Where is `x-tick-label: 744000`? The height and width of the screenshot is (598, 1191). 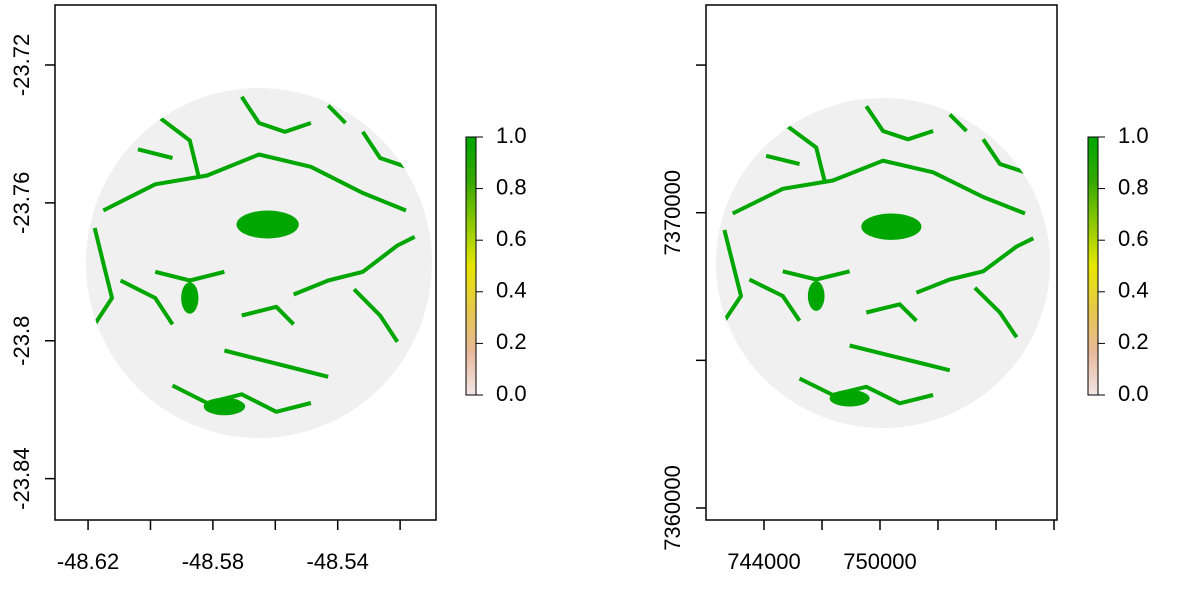
x-tick-label: 744000 is located at coordinates (763, 561).